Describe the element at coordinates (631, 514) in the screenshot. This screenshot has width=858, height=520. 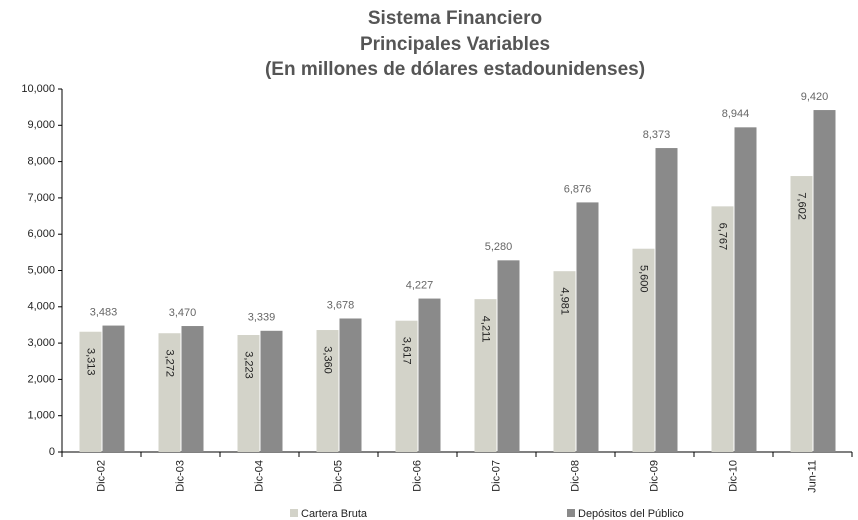
I see `legend-label: Depósitos del Público` at that location.